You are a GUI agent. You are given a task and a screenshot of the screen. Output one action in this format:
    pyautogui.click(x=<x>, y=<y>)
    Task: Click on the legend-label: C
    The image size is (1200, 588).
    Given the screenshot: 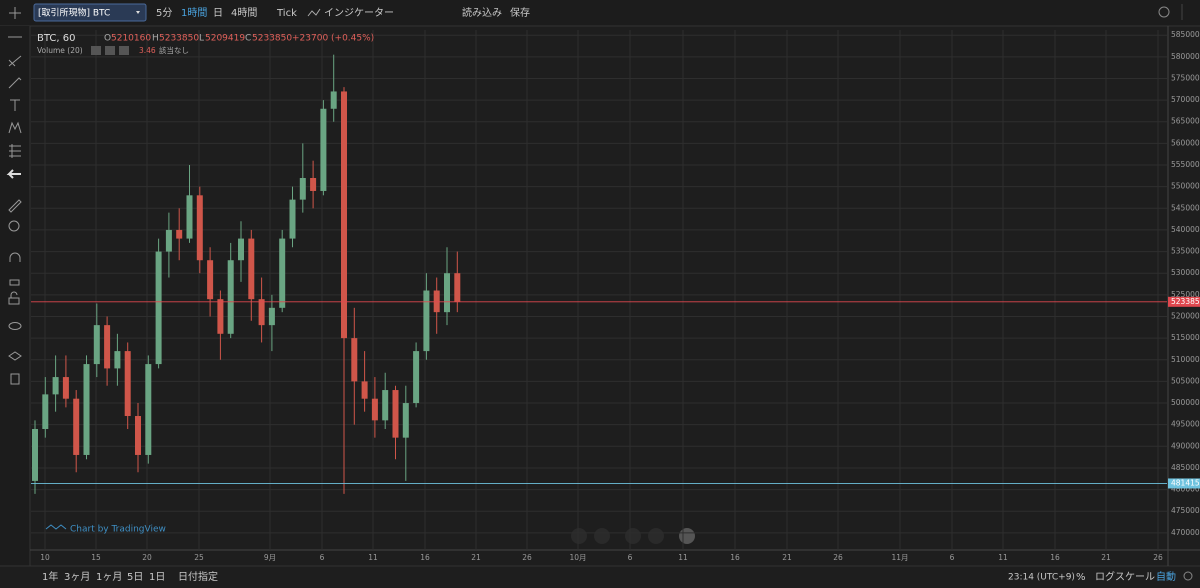 What is the action you would take?
    pyautogui.click(x=248, y=39)
    